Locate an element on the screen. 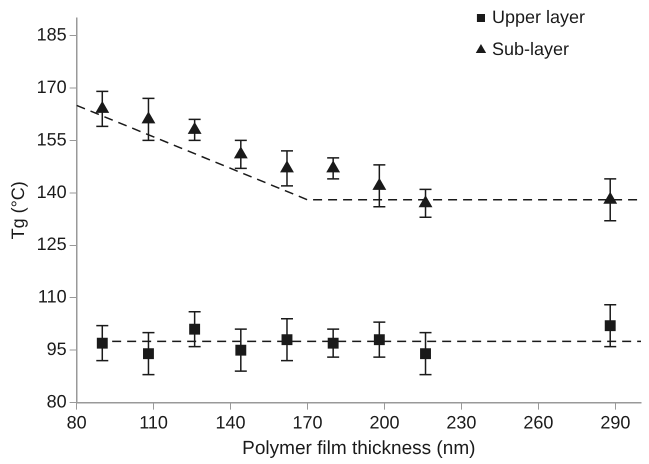 The width and height of the screenshot is (649, 464). x-tick-label: 230 is located at coordinates (461, 422).